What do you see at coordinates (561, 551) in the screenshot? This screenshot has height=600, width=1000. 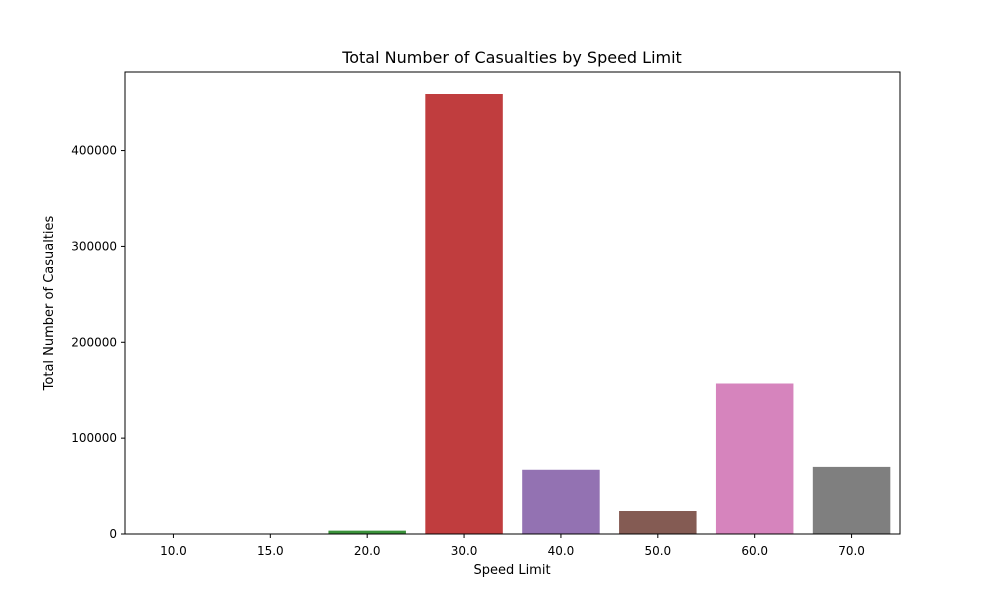 I see `x-tick-label: 40.0` at bounding box center [561, 551].